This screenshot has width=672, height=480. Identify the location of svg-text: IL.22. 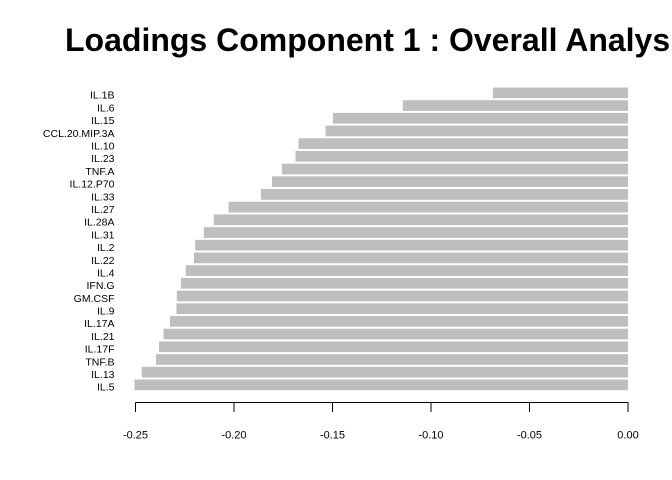
(103, 261).